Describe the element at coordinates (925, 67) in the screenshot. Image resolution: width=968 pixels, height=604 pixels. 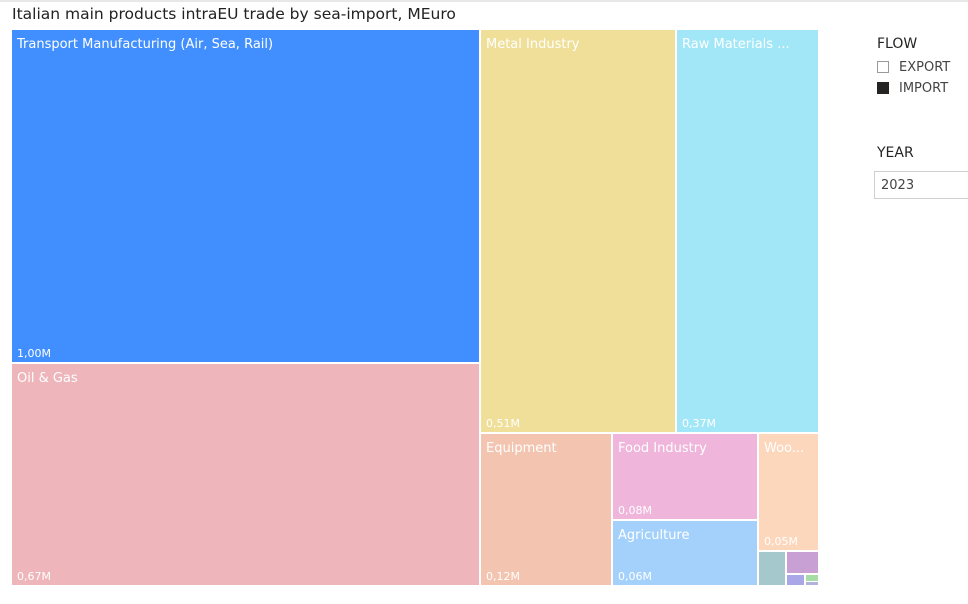
I see `flow-option-label: EXPORT` at that location.